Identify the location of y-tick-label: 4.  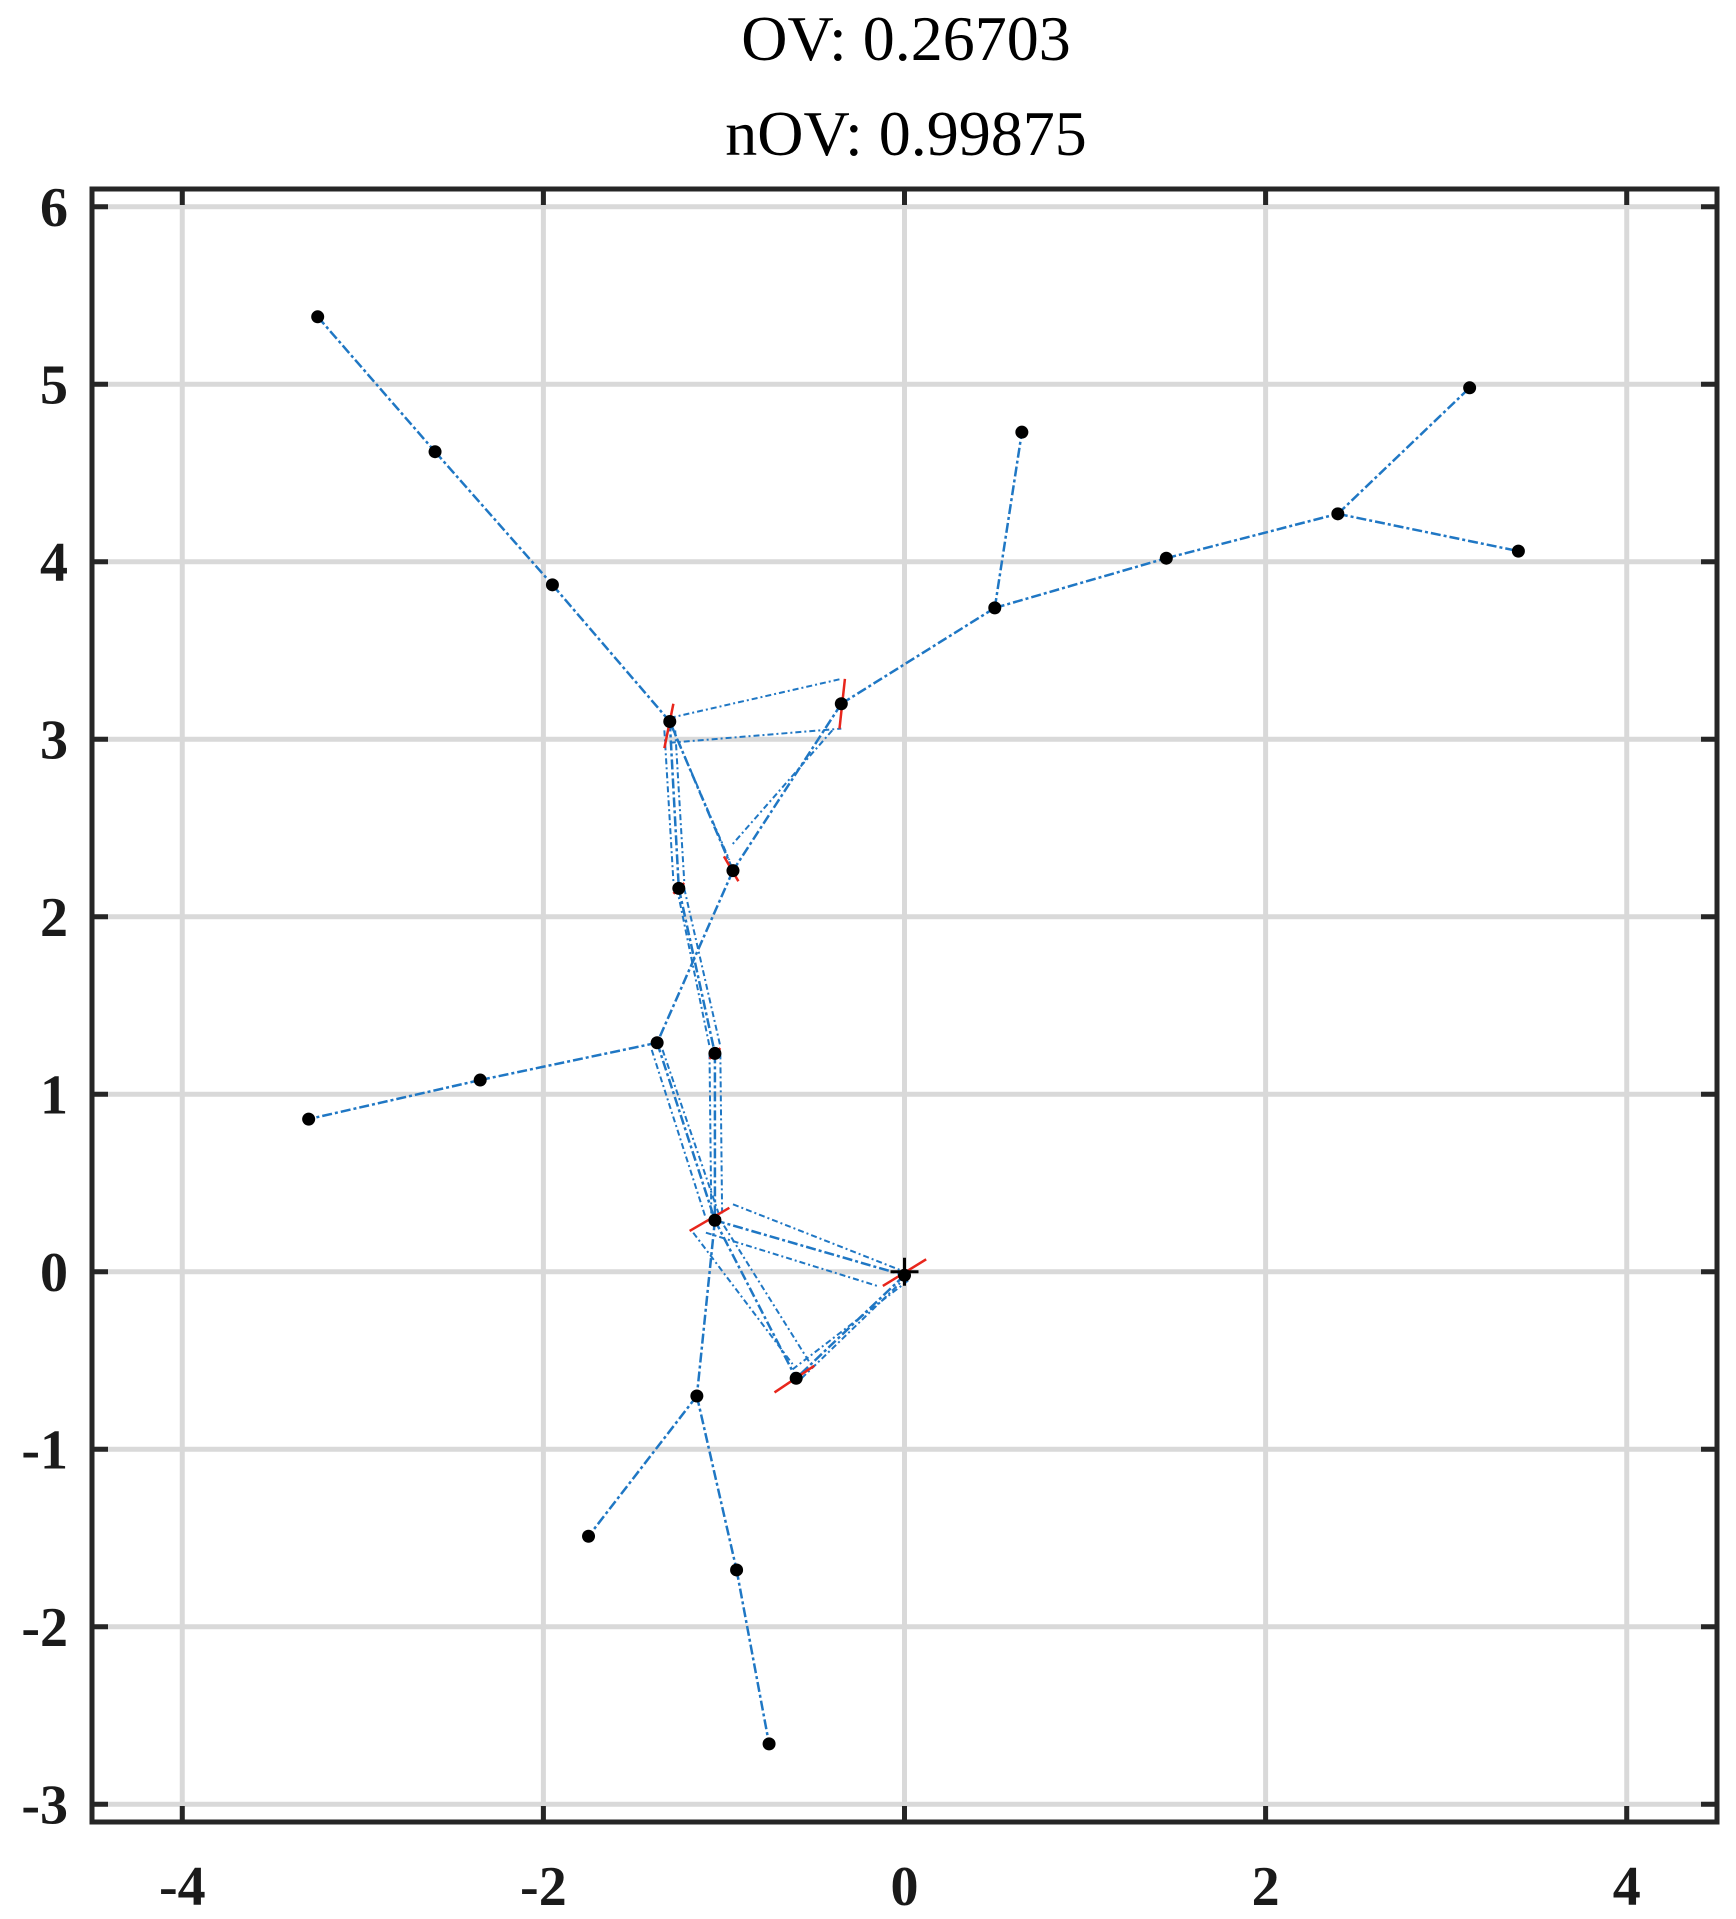
(54, 563).